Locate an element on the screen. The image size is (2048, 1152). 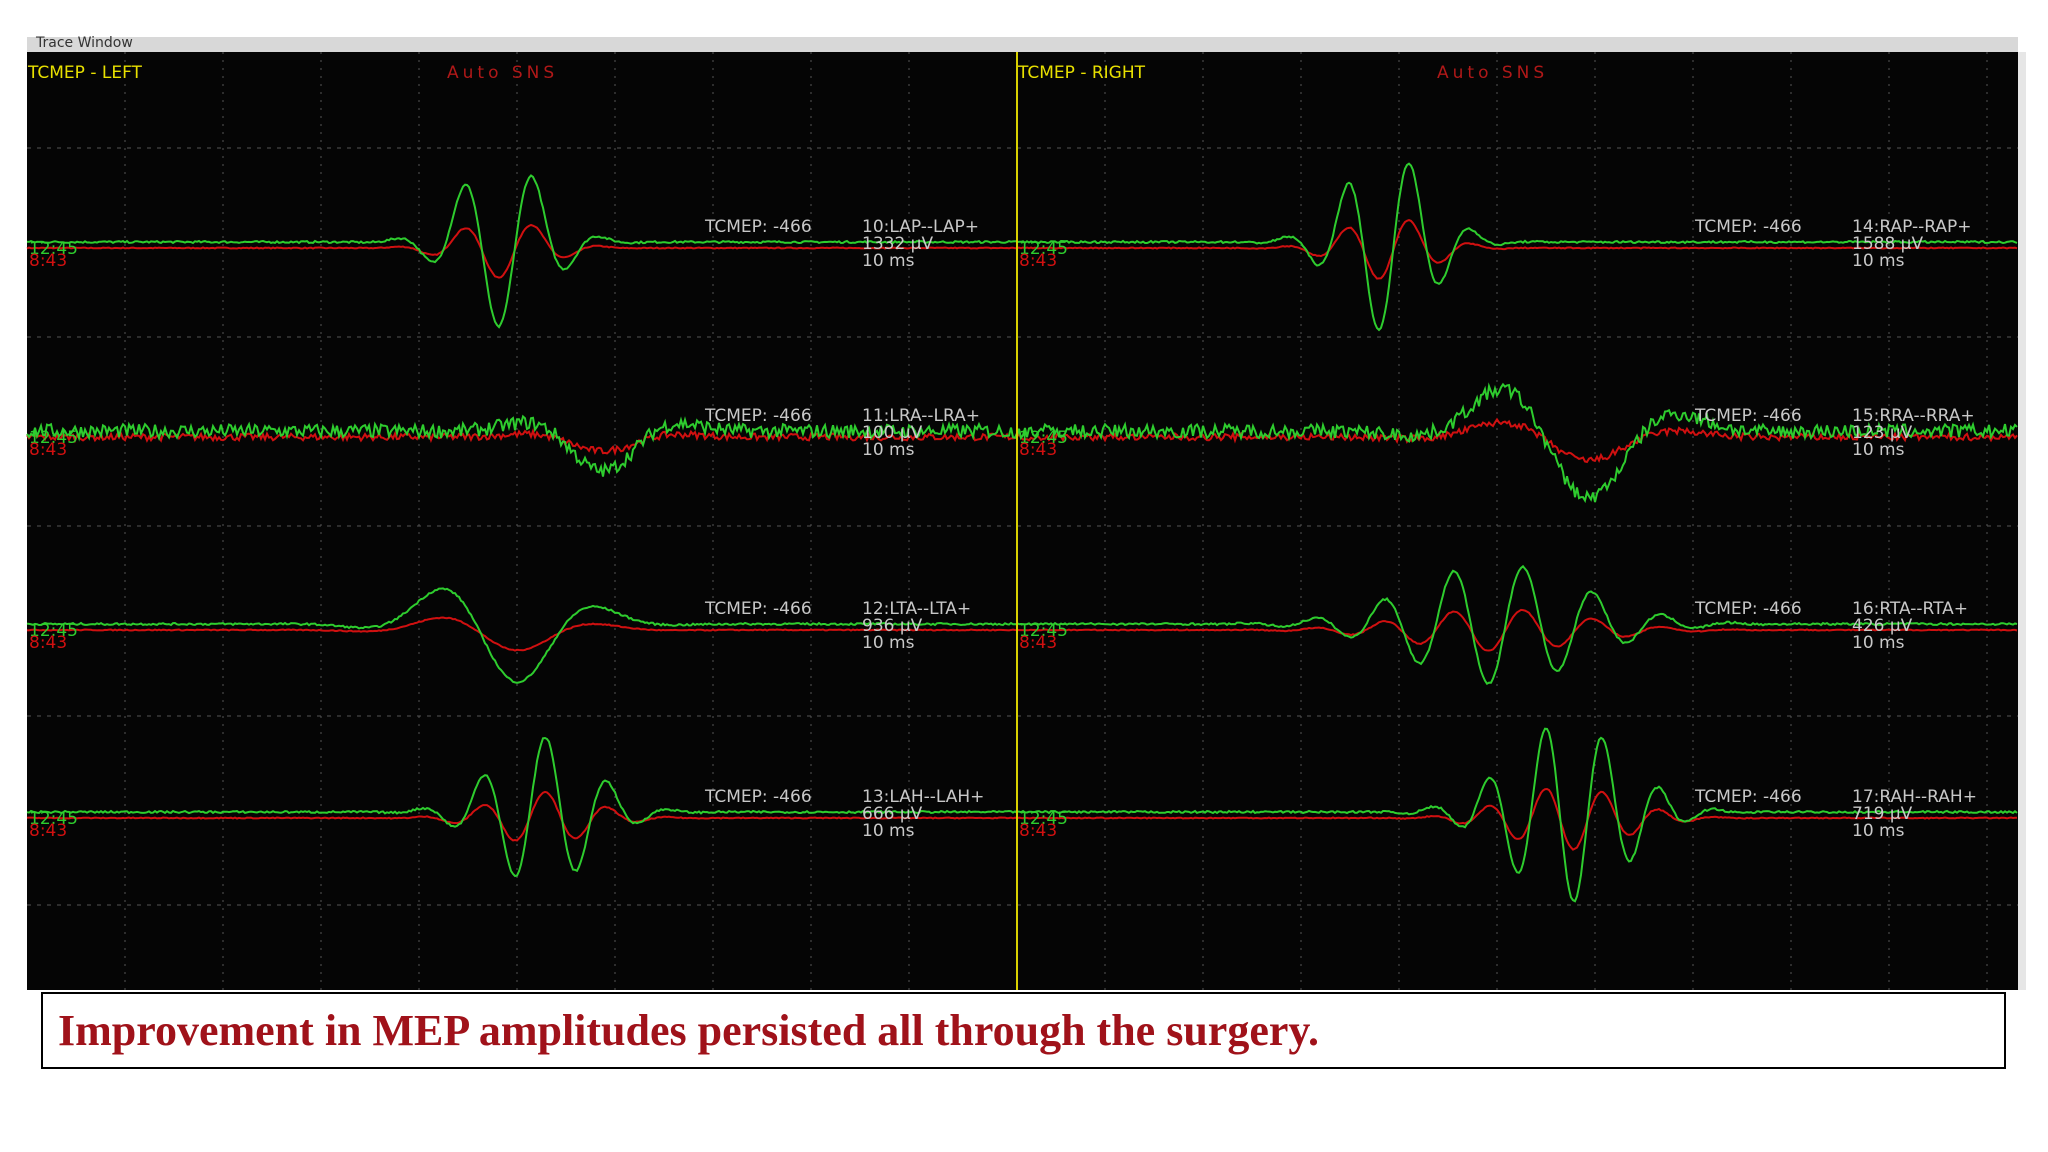
panel-title: TCMEP - LEFT is located at coordinates (85, 73).